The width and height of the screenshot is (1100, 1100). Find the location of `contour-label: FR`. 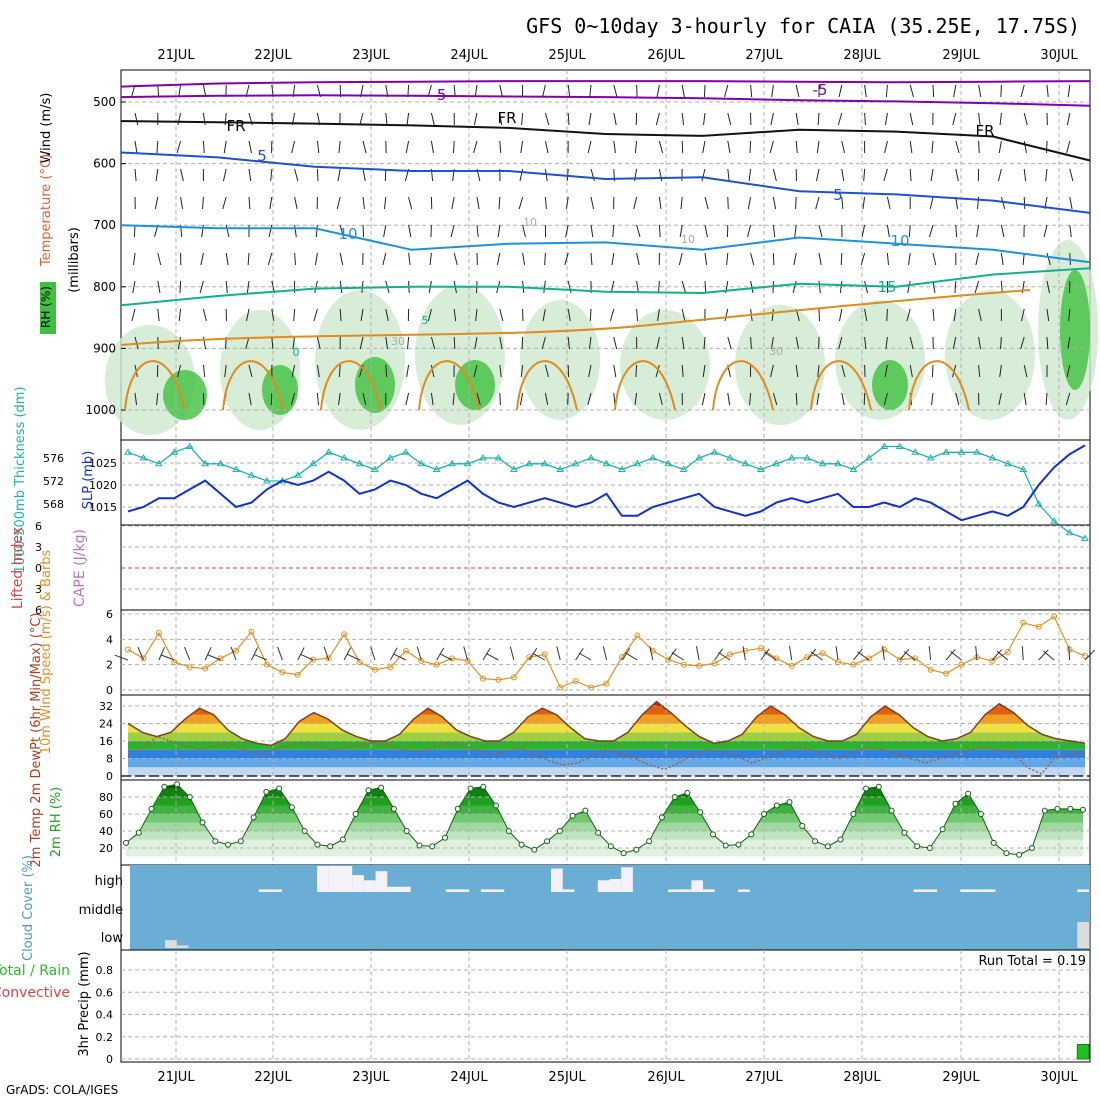

contour-label: FR is located at coordinates (235, 126).